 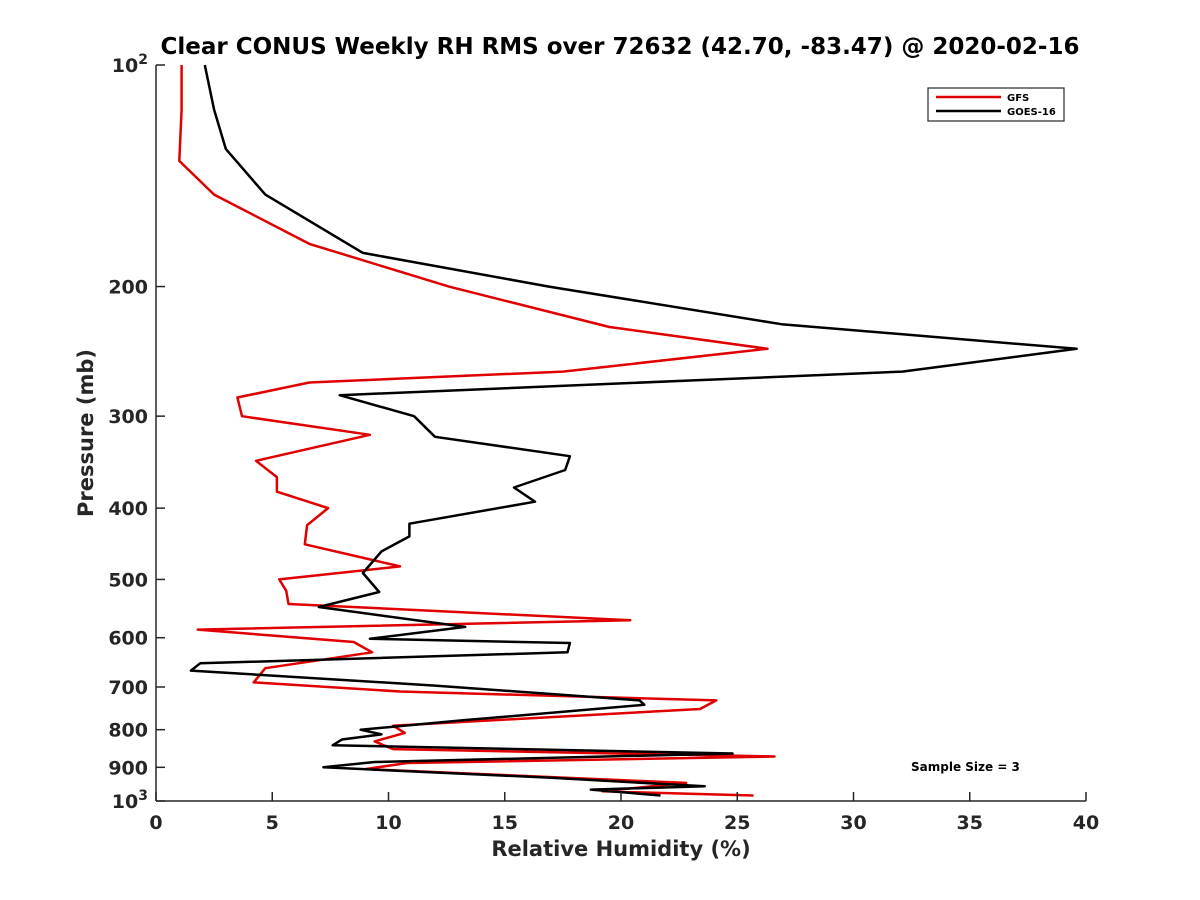 What do you see at coordinates (1086, 823) in the screenshot?
I see `x-tick-label: 40` at bounding box center [1086, 823].